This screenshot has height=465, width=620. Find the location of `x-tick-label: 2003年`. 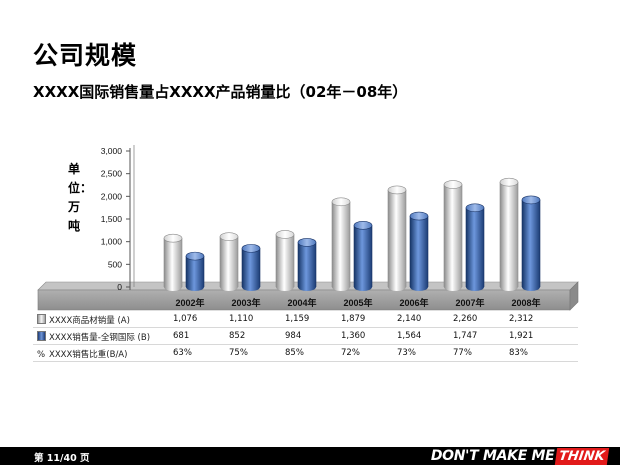

x-tick-label: 2003年 is located at coordinates (245, 302).